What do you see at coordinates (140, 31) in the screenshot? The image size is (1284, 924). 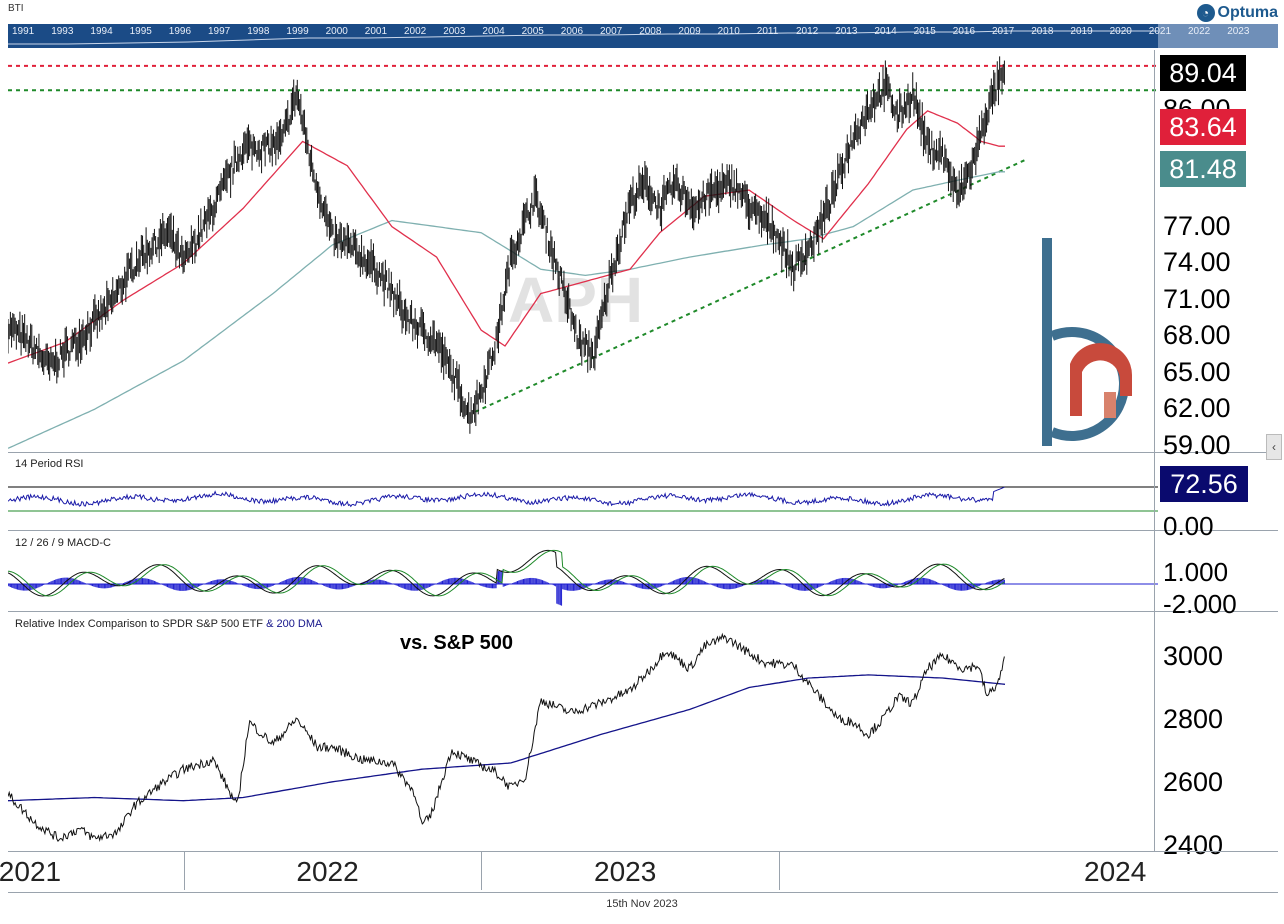 I see `overview-year-label: 1995` at bounding box center [140, 31].